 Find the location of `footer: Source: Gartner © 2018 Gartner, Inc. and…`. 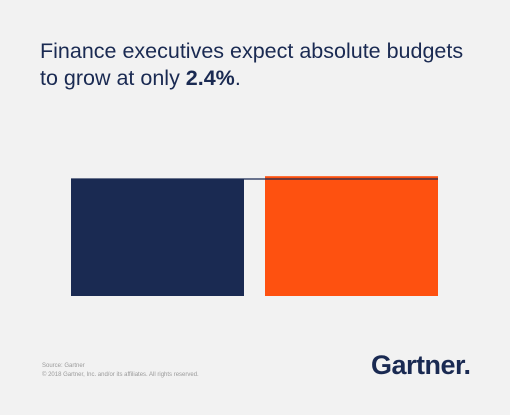

footer: Source: Gartner © 2018 Gartner, Inc. and… is located at coordinates (120, 371).